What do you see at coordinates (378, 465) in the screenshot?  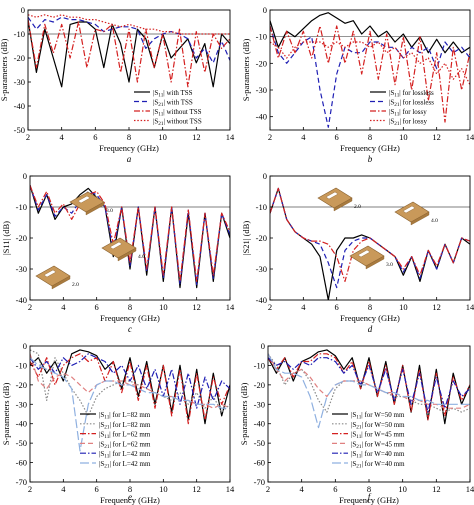 I see `legend-label-6: |S21| for W=40 mm` at bounding box center [378, 465].